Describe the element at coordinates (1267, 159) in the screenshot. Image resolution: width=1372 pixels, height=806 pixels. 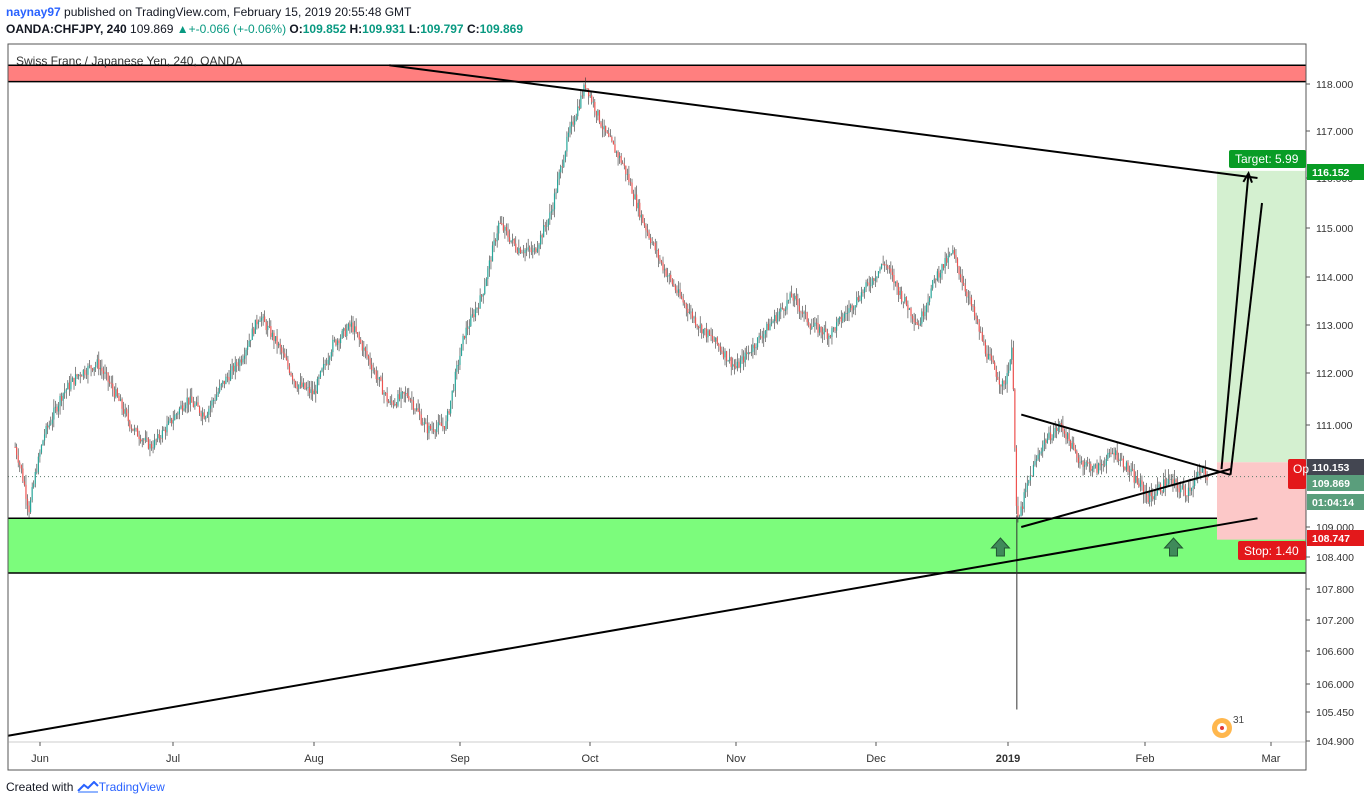
I see `target-label-bg` at that location.